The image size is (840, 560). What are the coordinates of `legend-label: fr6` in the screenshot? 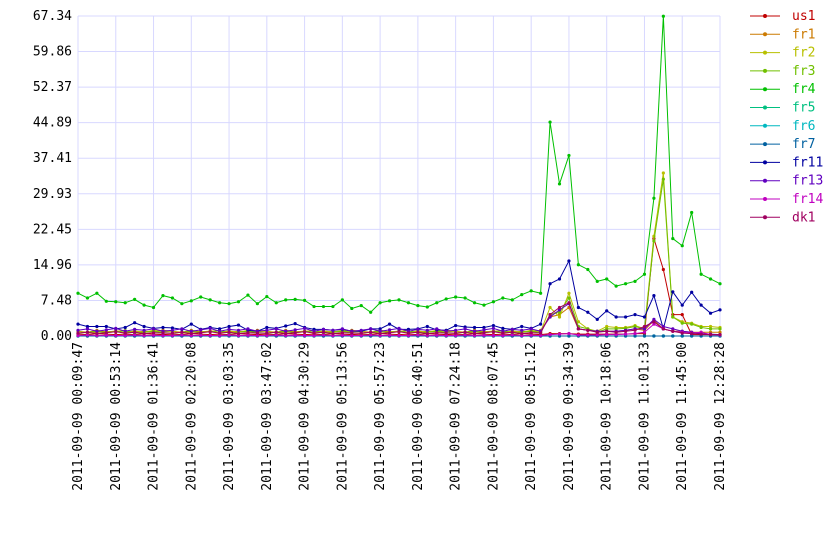 It's located at (803, 126).